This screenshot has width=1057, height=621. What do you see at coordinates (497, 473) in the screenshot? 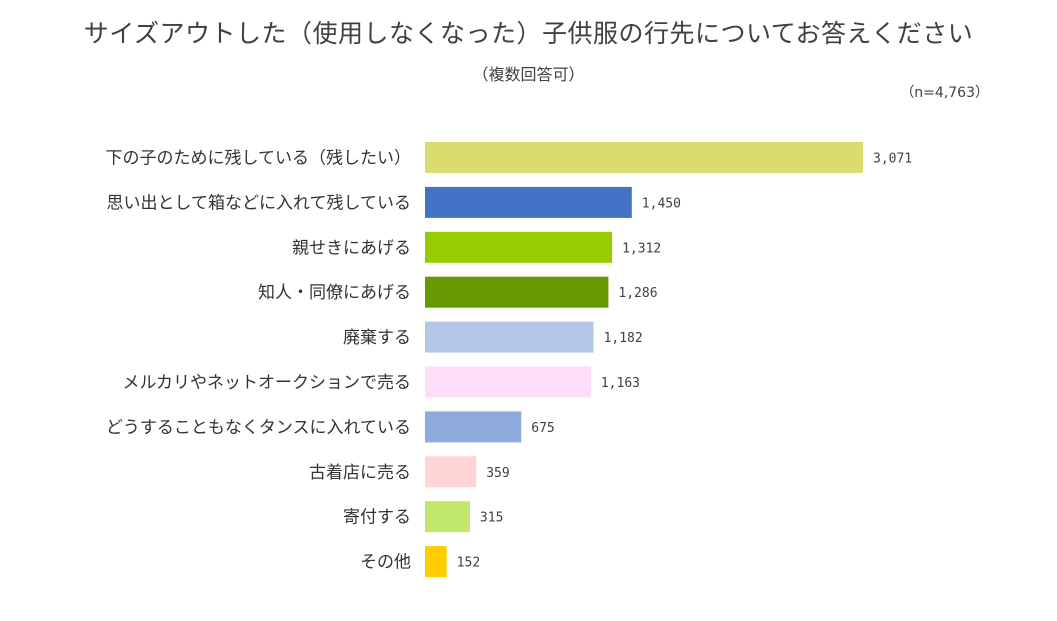
I see `value-label: 359` at bounding box center [497, 473].